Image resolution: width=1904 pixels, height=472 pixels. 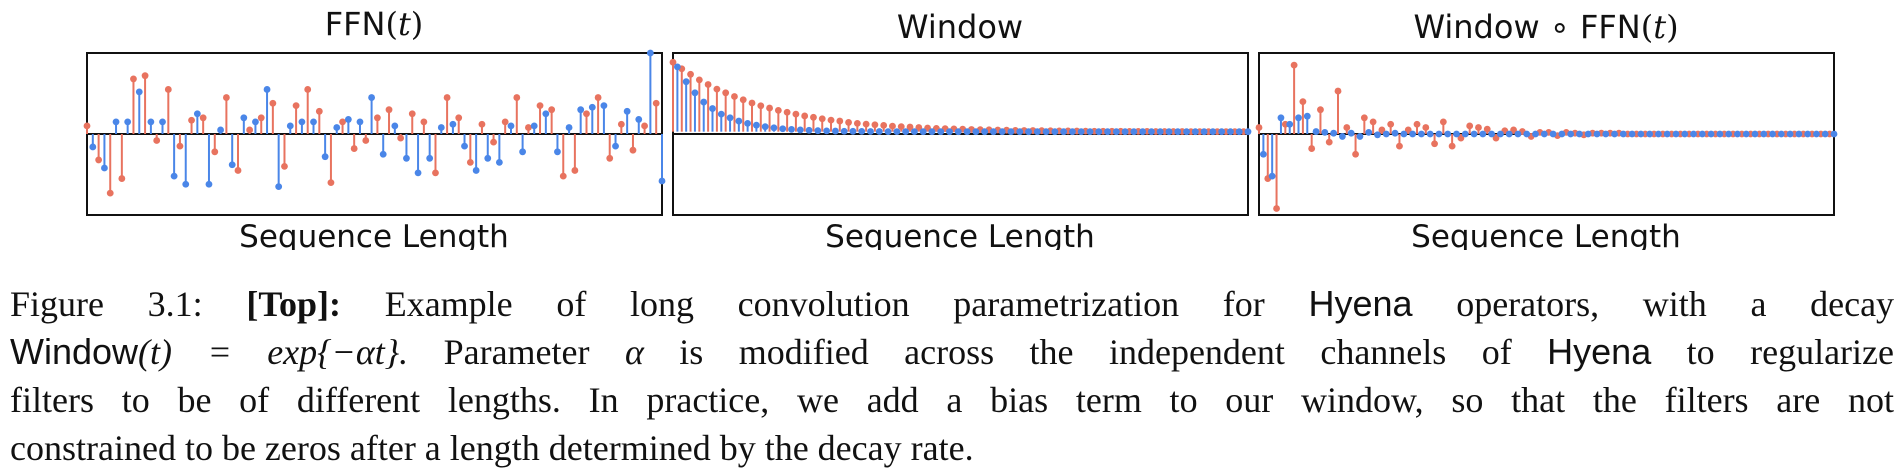 I want to click on caption-text: Parameter, so click(x=516, y=352).